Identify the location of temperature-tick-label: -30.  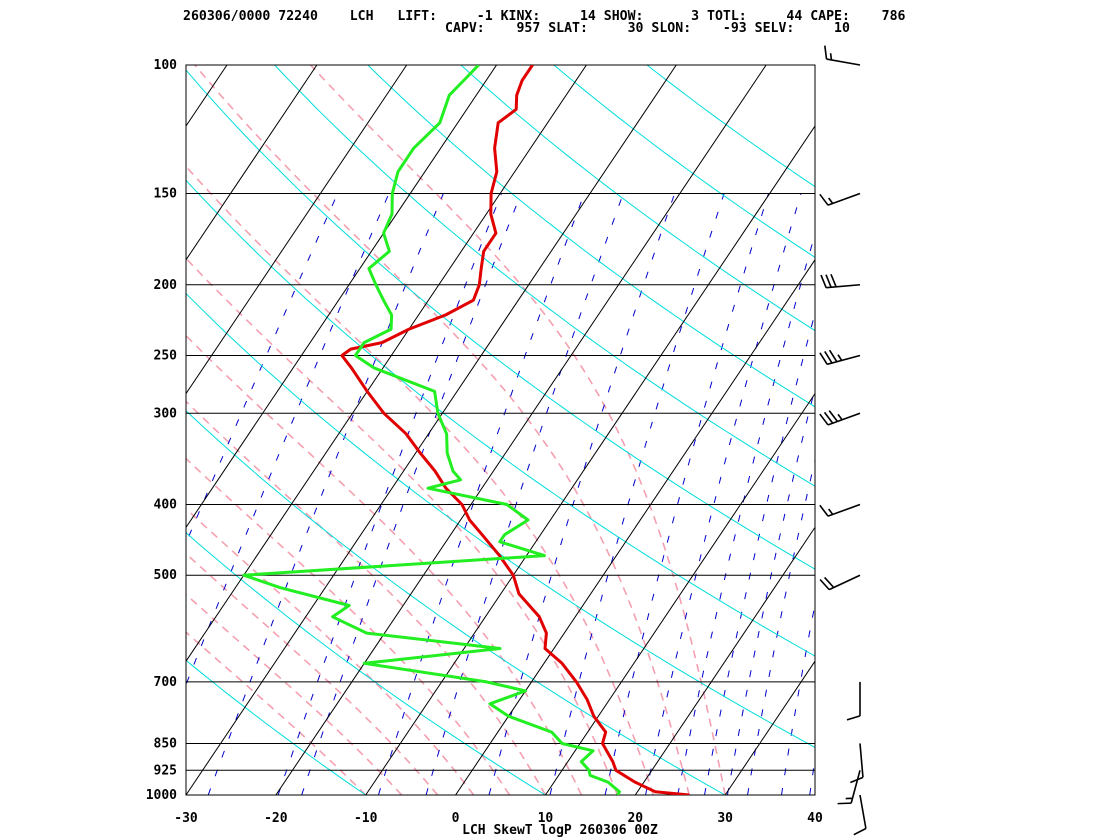
(186, 818).